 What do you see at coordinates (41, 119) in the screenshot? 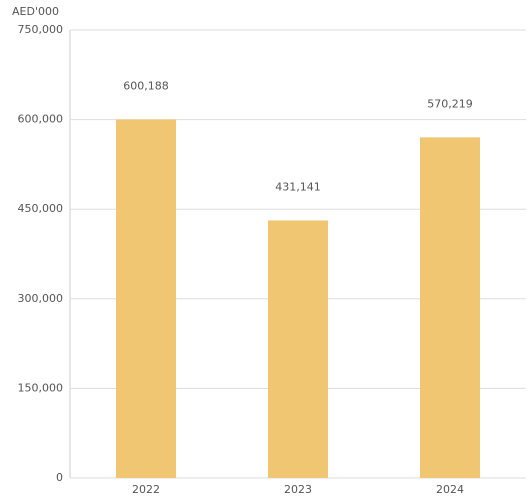
I see `y-tick-label: 600,000` at bounding box center [41, 119].